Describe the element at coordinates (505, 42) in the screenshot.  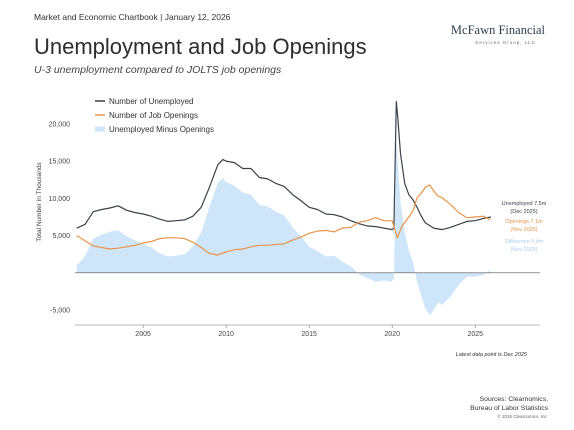
I see `company-logo-subtitle: Services Group, LLC` at that location.